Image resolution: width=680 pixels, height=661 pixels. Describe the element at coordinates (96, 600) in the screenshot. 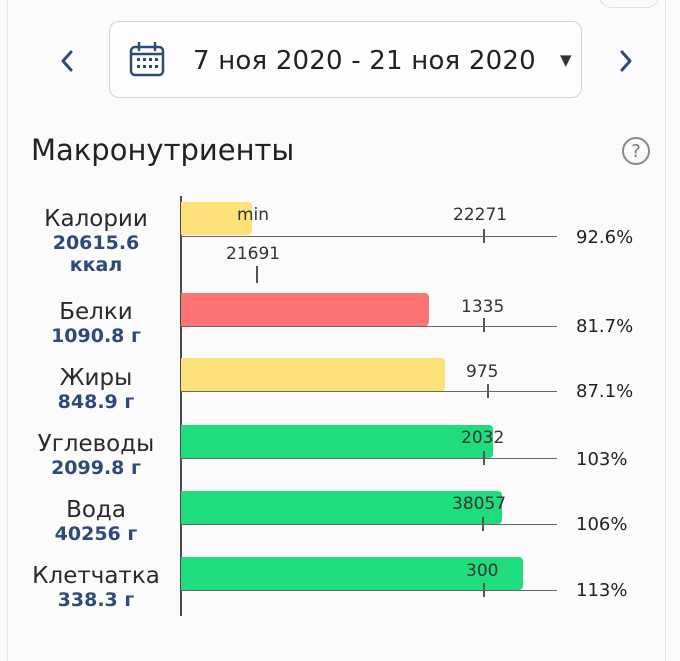

I see `nutrient-value: 338.3 г` at that location.